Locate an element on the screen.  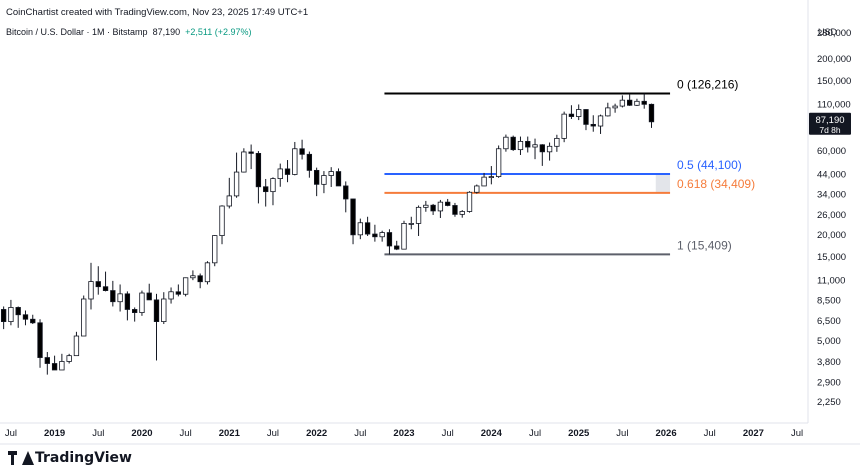
x-tick-label: 2025 is located at coordinates (579, 433).